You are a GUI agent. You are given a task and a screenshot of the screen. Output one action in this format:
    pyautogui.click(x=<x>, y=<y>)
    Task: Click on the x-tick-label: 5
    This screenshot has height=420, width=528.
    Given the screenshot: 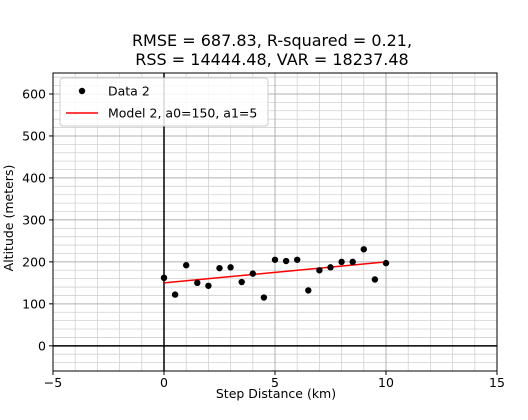 What is the action you would take?
    pyautogui.click(x=275, y=382)
    